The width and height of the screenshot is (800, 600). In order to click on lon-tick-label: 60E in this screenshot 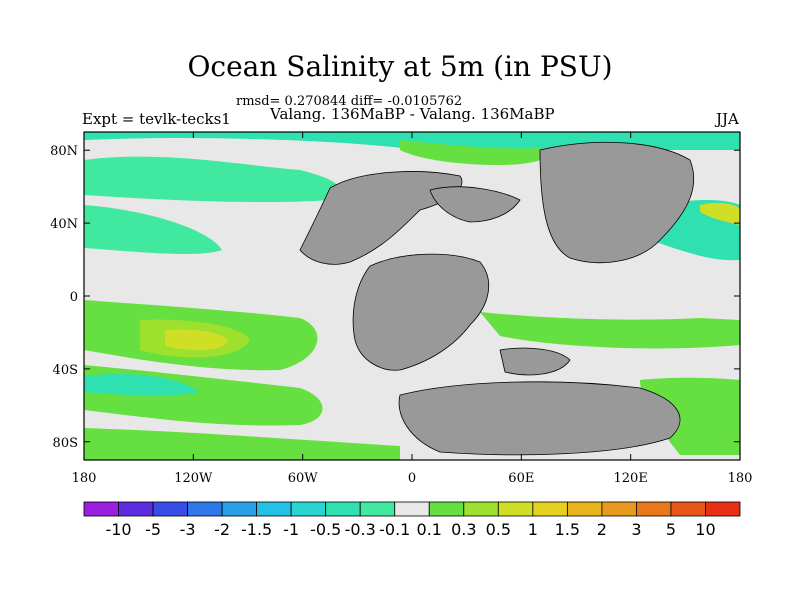, I will do `click(521, 478)`.